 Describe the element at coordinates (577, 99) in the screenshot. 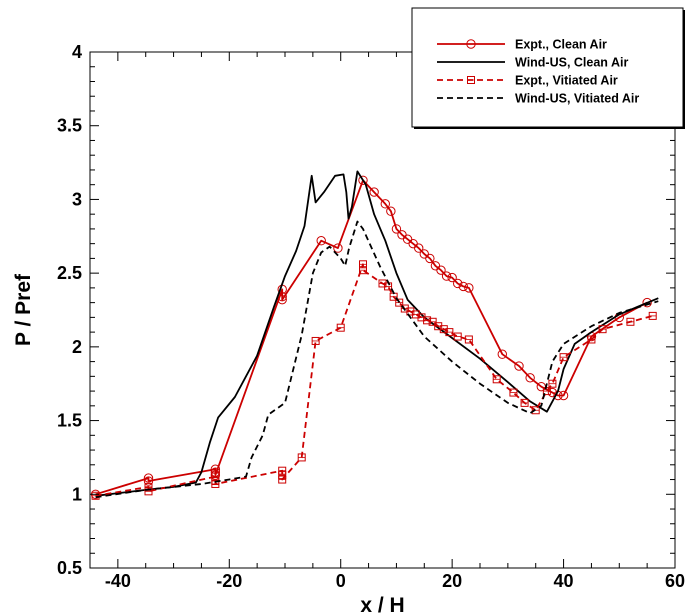

I see `legend-label: Wind-US, Vitiated Air` at that location.